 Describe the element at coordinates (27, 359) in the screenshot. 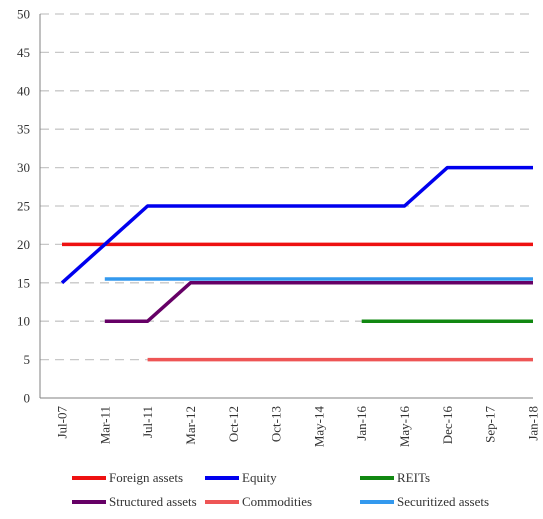

I see `y-tick-label: 5` at that location.